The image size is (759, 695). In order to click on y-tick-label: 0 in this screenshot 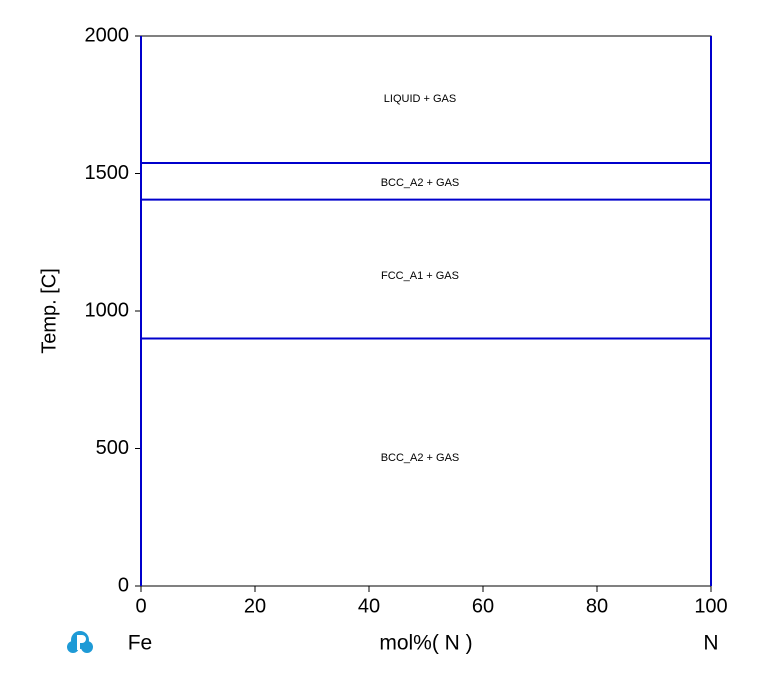, I will do `click(123, 585)`.